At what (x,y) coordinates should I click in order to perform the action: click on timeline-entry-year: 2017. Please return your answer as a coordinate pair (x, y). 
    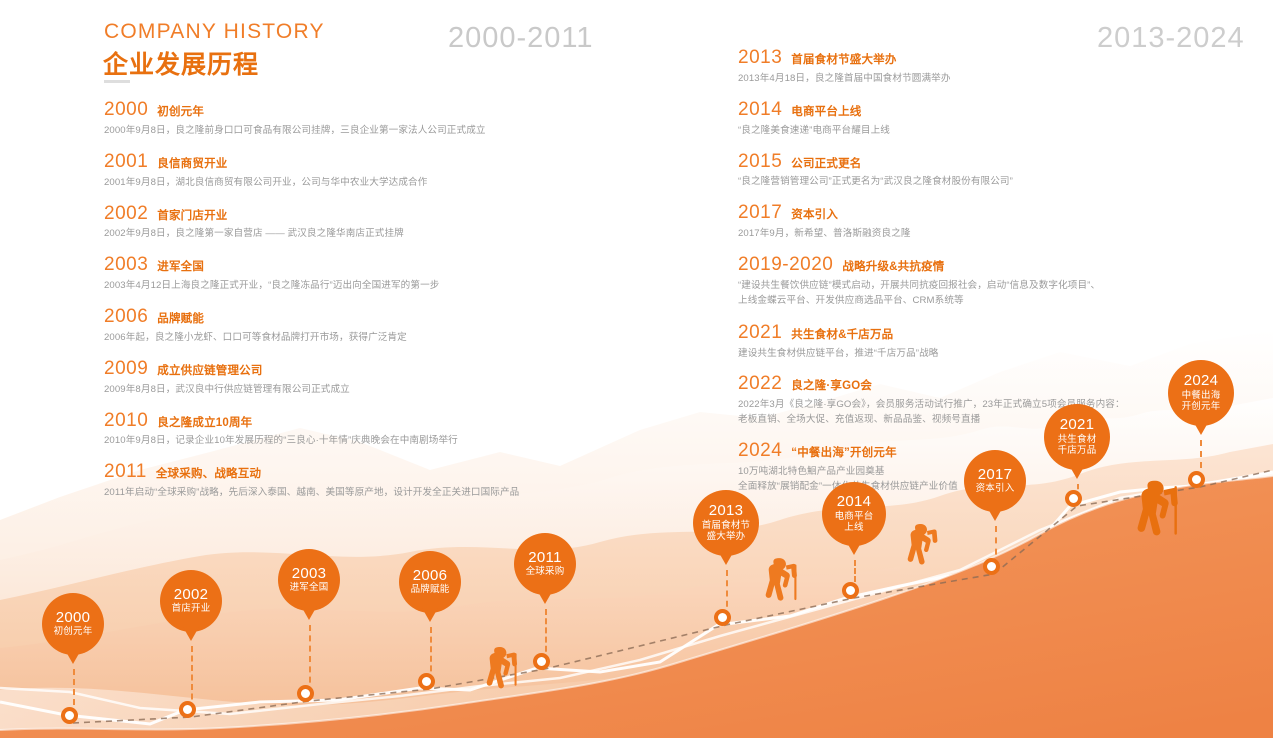
    Looking at the image, I should click on (760, 213).